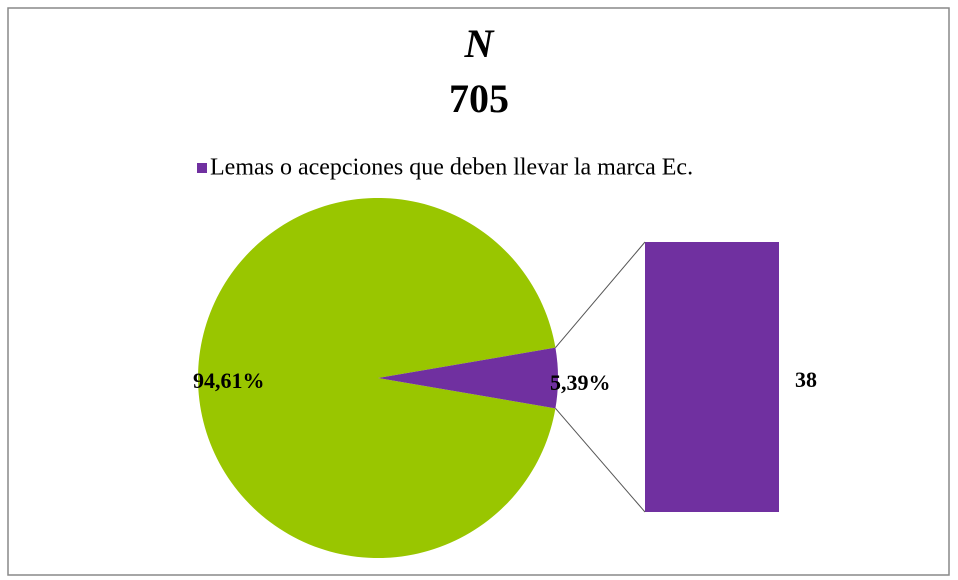 The height and width of the screenshot is (580, 958). I want to click on chart-title: N, so click(480, 43).